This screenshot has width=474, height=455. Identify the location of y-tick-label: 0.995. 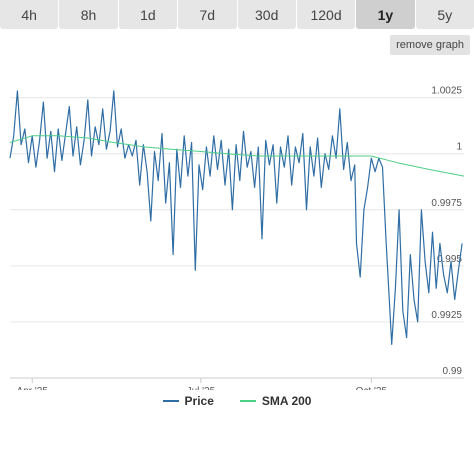
(449, 259).